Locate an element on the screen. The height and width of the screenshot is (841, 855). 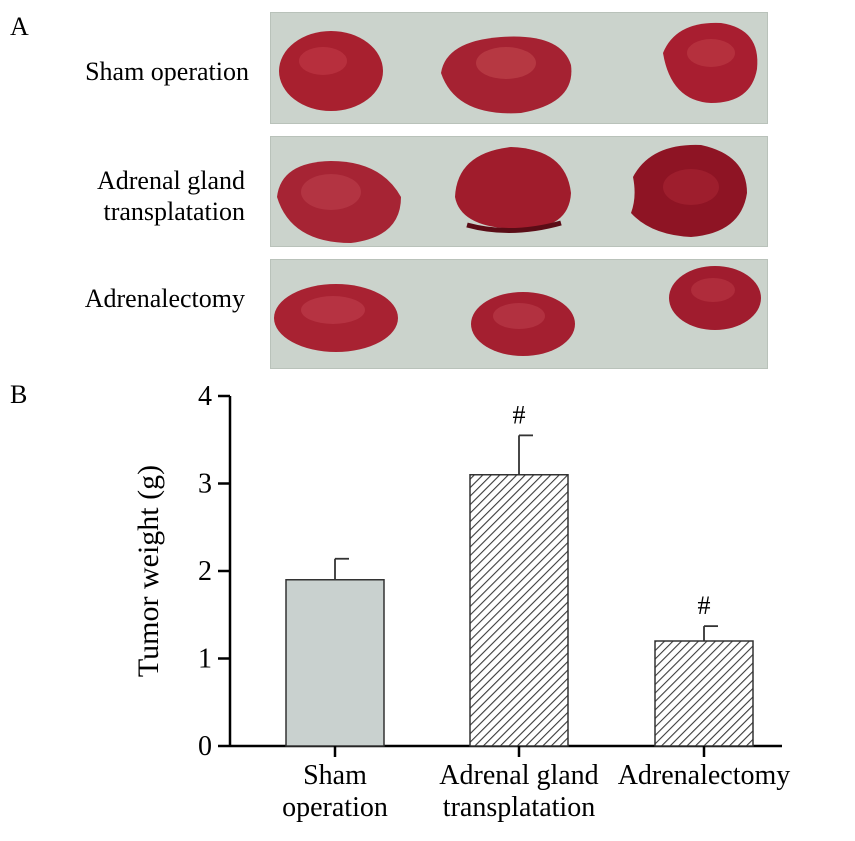
x-tick-label: transplatation is located at coordinates (519, 807).